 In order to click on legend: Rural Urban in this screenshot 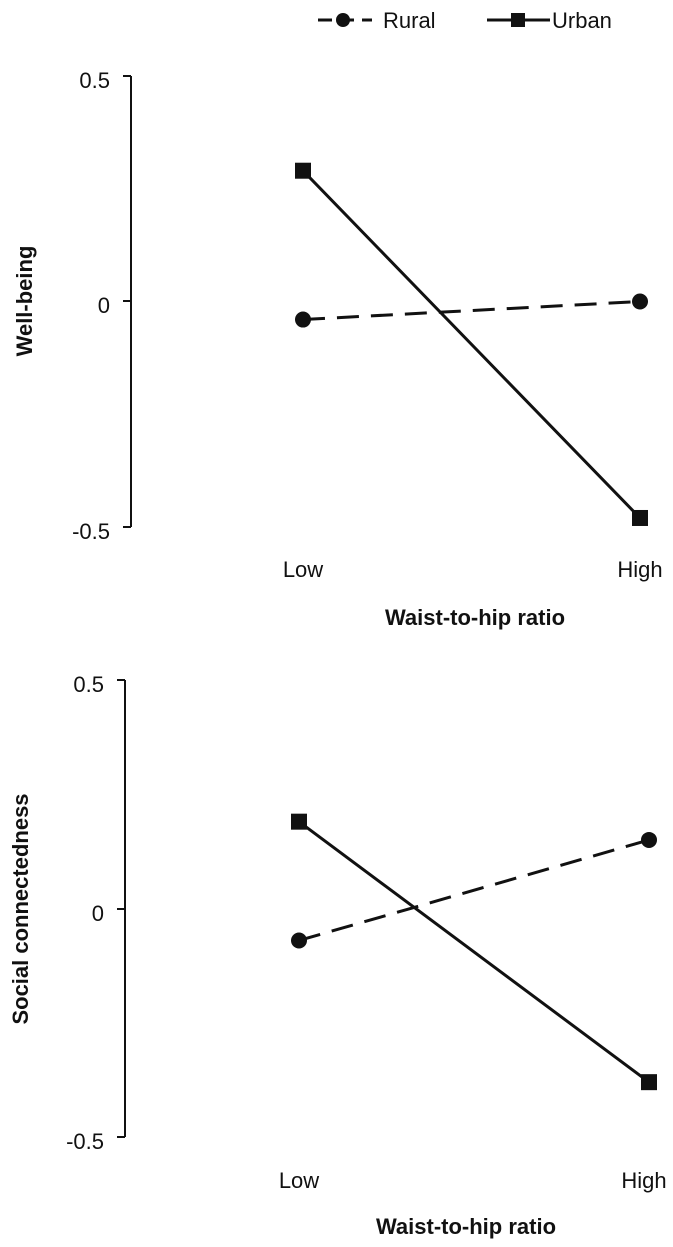, I will do `click(465, 20)`.